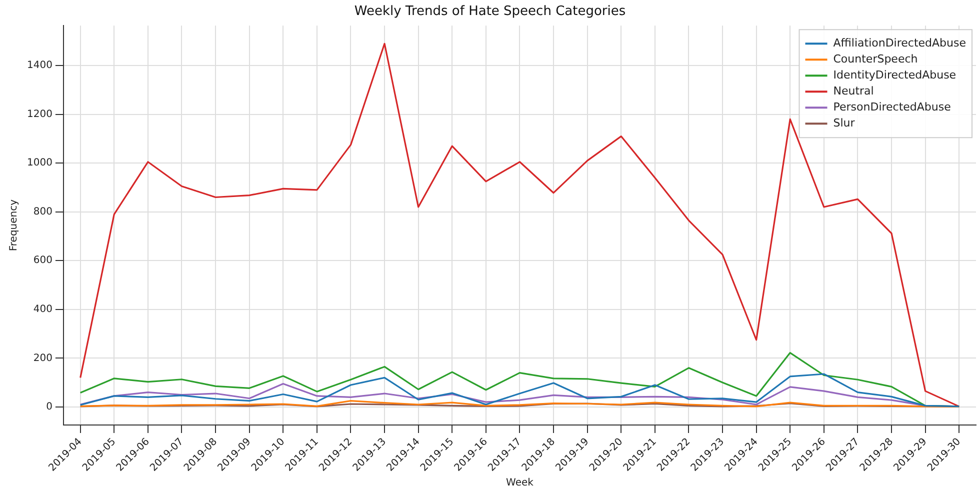 The image size is (978, 489). Describe the element at coordinates (42, 260) in the screenshot. I see `y-tick-label: 600` at that location.